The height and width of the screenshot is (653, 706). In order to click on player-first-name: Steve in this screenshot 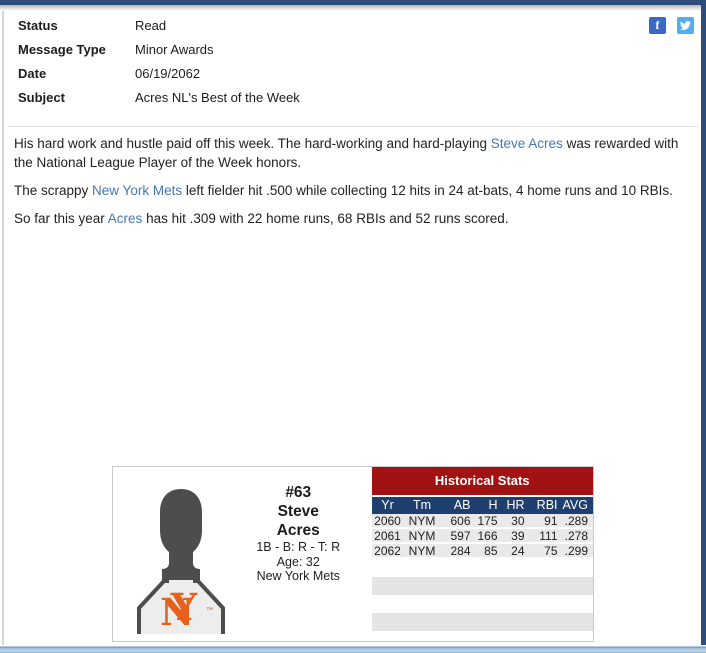, I will do `click(298, 511)`.